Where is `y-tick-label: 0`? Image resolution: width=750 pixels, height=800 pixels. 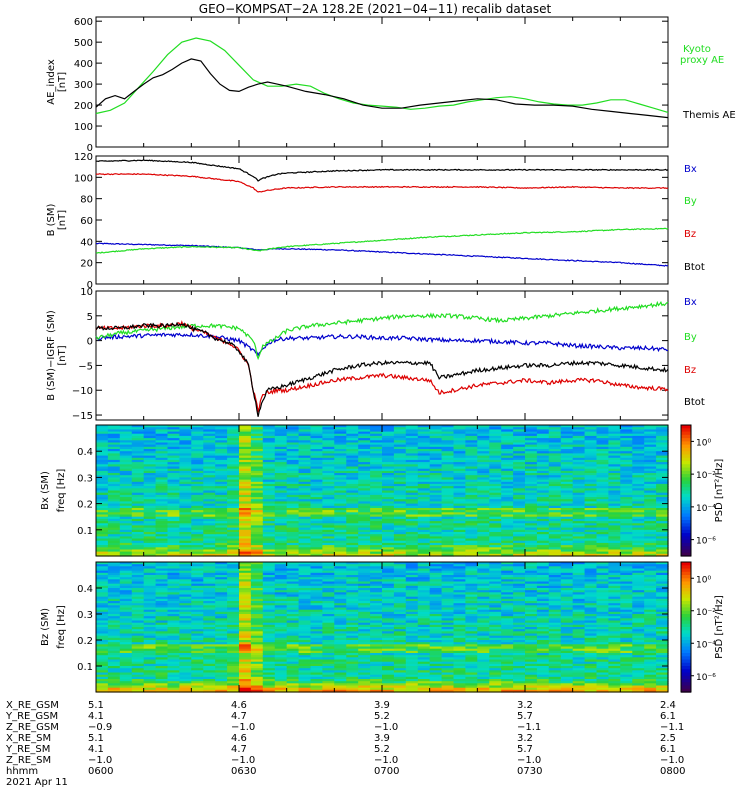
y-tick-label: 0 is located at coordinates (90, 285).